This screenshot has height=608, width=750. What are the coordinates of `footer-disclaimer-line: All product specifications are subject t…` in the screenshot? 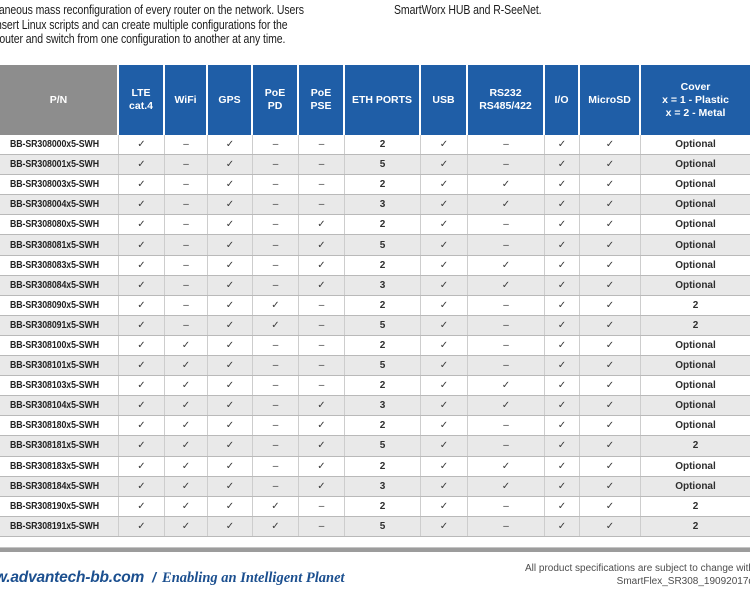 It's located at (637, 568).